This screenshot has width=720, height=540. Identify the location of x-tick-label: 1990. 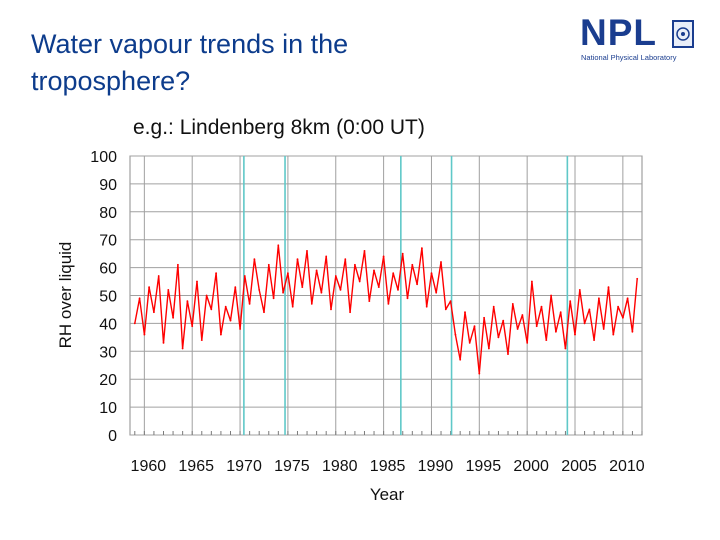
(436, 466).